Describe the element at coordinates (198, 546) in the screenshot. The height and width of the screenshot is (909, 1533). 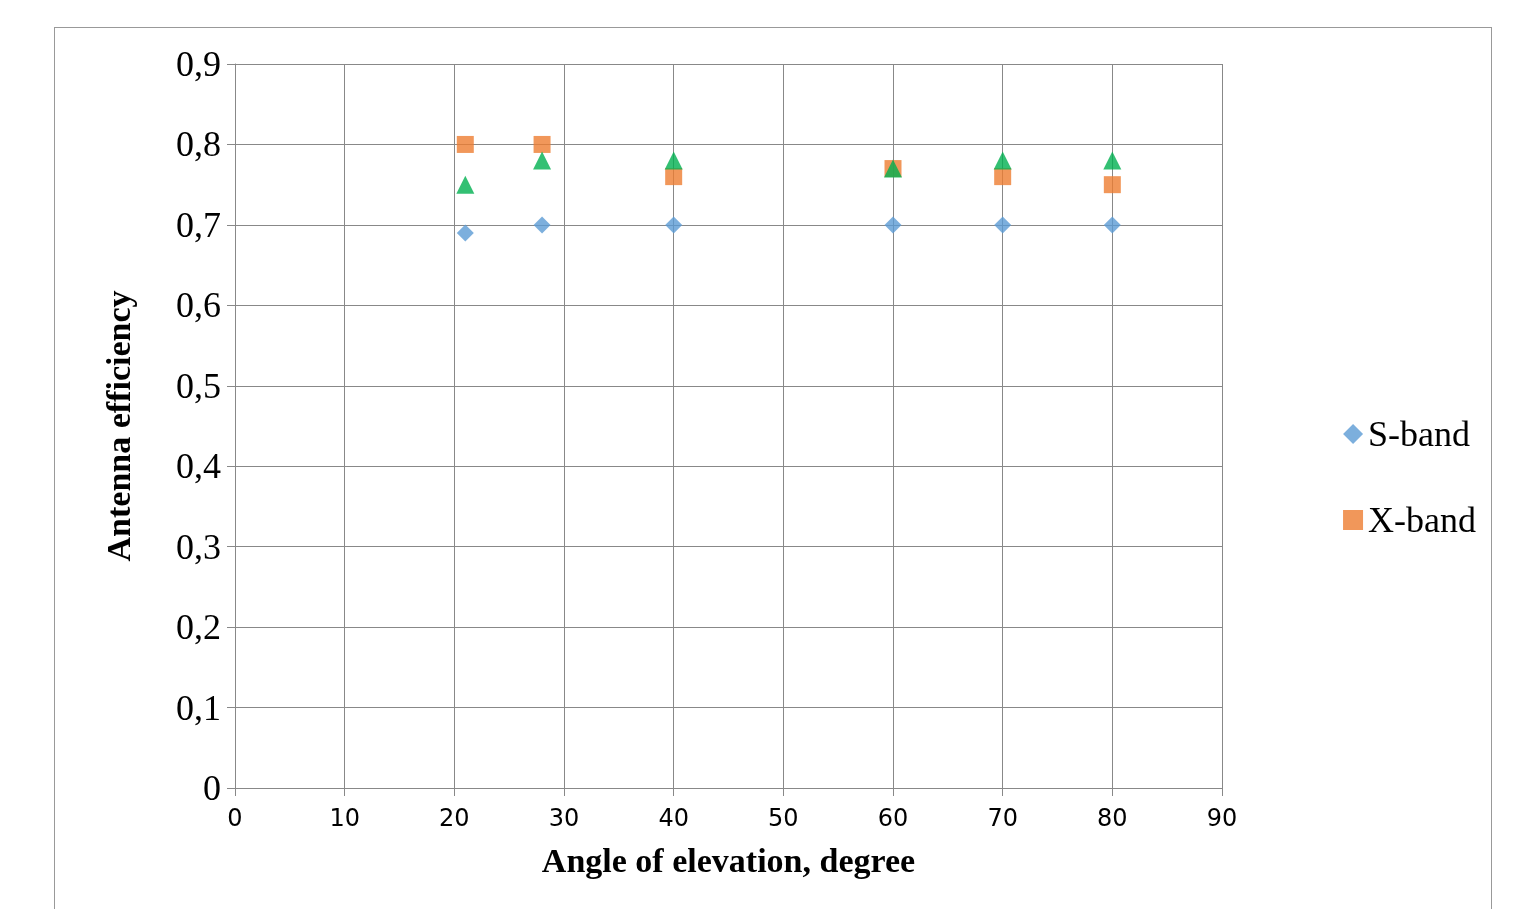
I see `y-tick-label: 0,3` at that location.